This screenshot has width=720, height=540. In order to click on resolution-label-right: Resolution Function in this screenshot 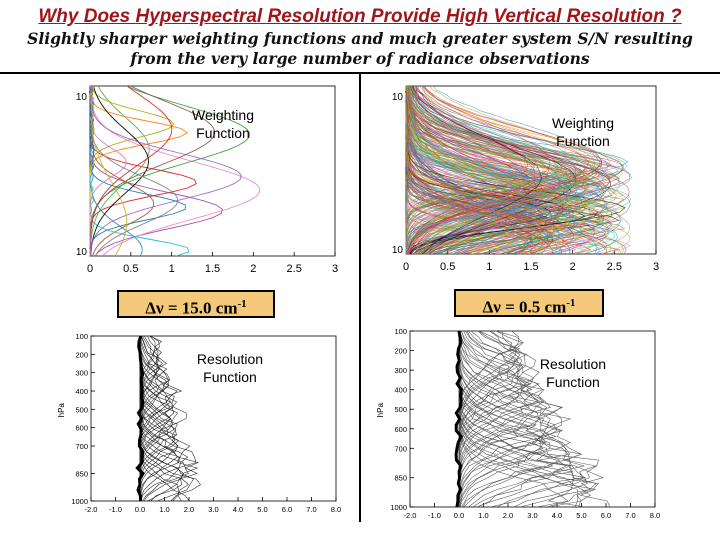, I will do `click(573, 373)`.